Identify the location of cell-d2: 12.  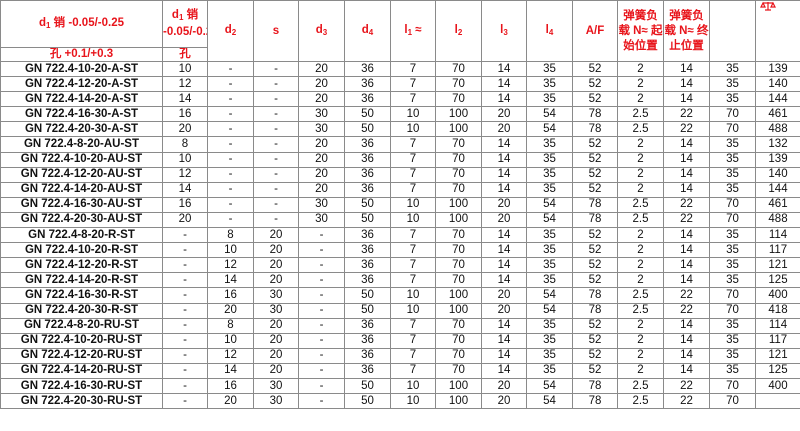
(230, 355).